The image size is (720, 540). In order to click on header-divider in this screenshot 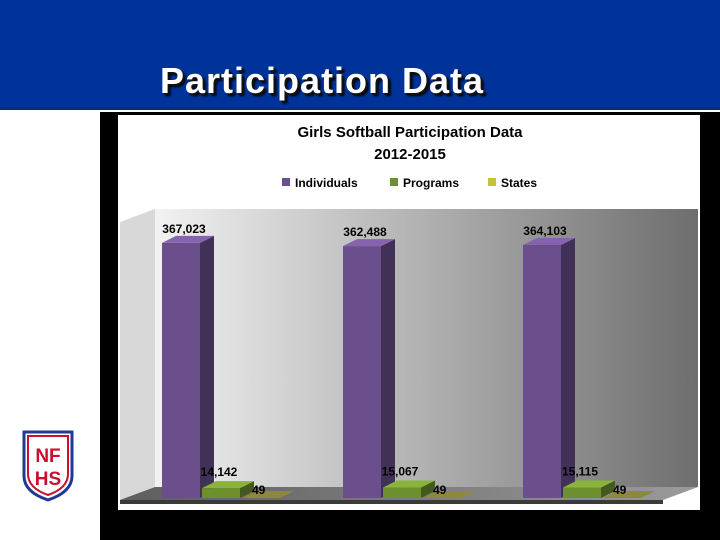, I will do `click(360, 109)`.